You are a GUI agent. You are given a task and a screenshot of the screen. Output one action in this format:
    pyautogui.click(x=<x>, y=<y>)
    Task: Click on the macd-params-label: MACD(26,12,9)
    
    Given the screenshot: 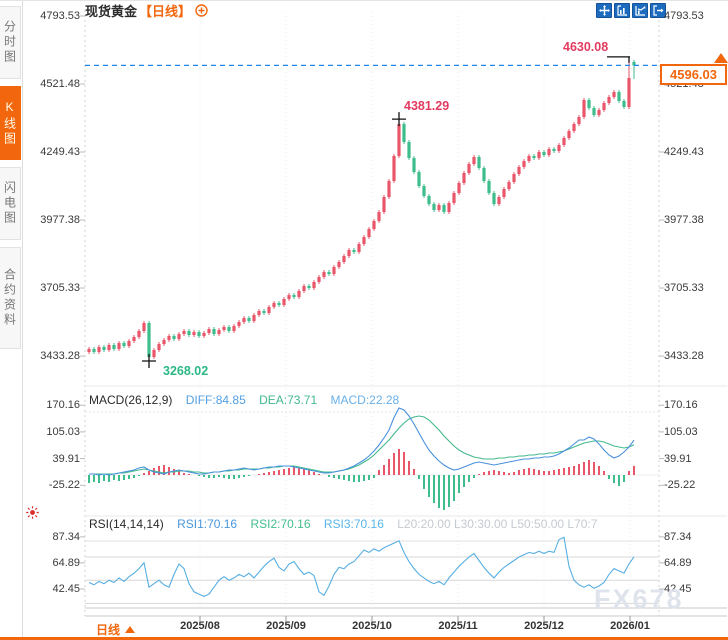 What is the action you would take?
    pyautogui.click(x=131, y=400)
    